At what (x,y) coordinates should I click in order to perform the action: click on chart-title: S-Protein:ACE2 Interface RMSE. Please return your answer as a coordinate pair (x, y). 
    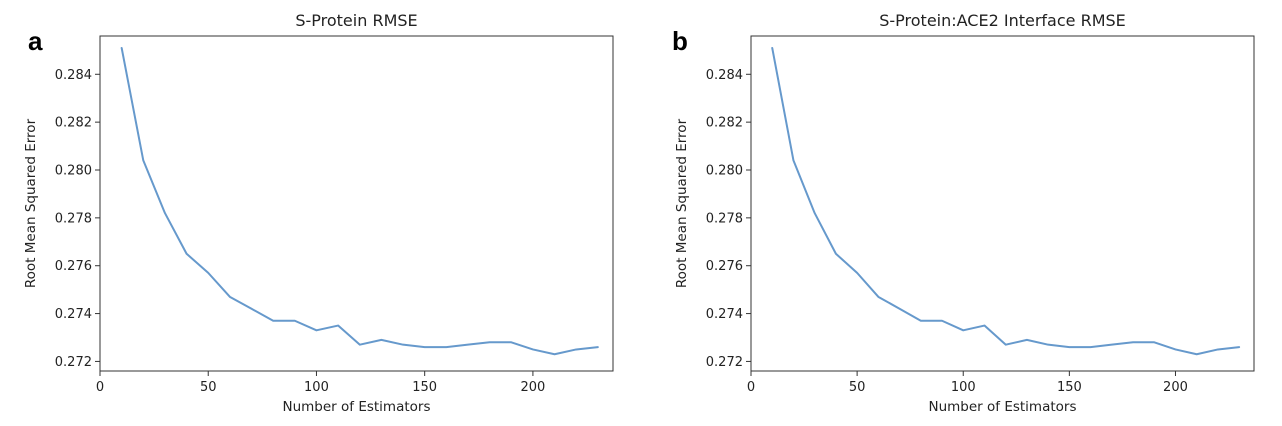
    Looking at the image, I should click on (1002, 20).